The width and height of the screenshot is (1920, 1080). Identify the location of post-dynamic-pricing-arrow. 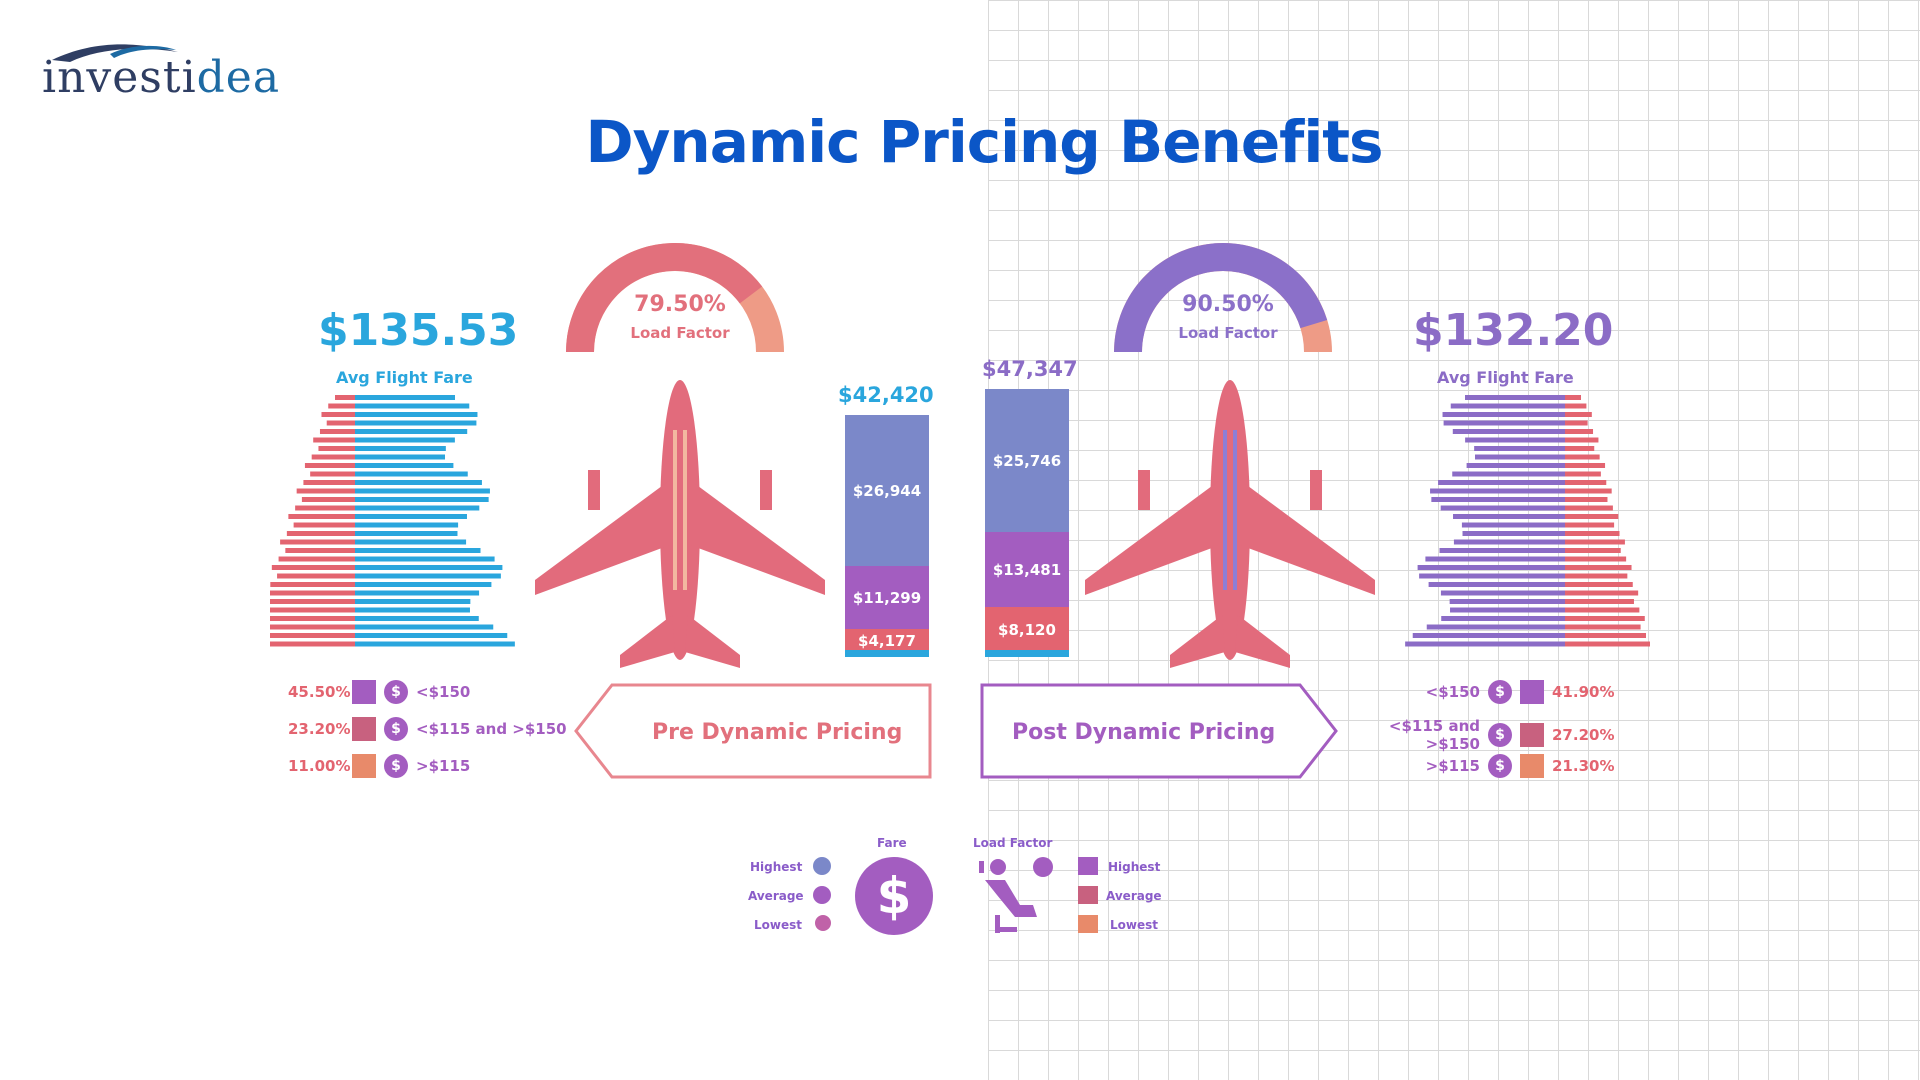
(1160, 731).